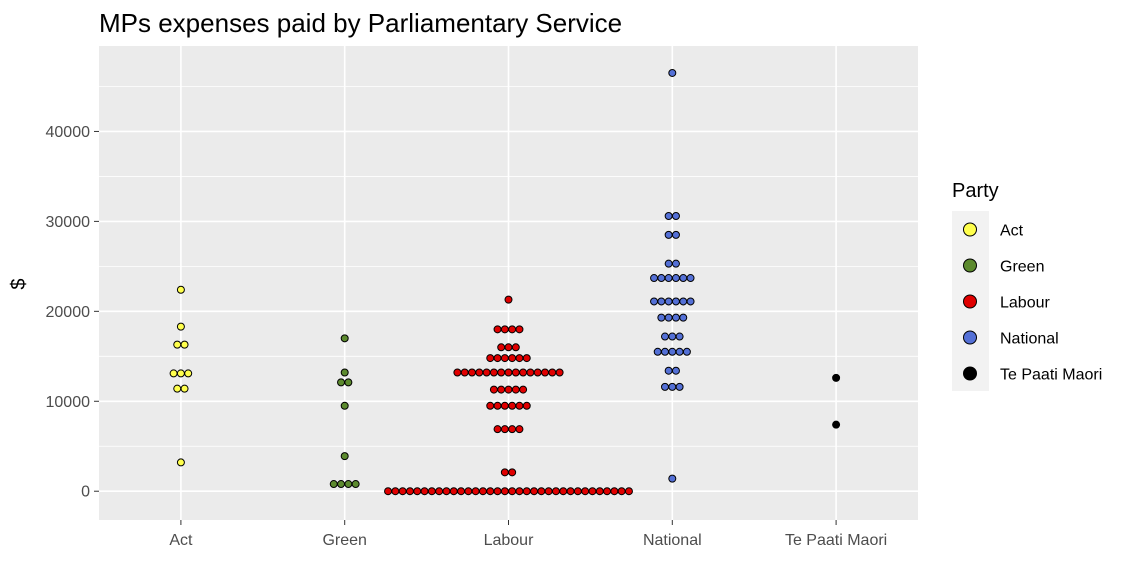 This screenshot has width=1147, height=587. Describe the element at coordinates (836, 540) in the screenshot. I see `x-tick-label: Te Paati Maori` at that location.